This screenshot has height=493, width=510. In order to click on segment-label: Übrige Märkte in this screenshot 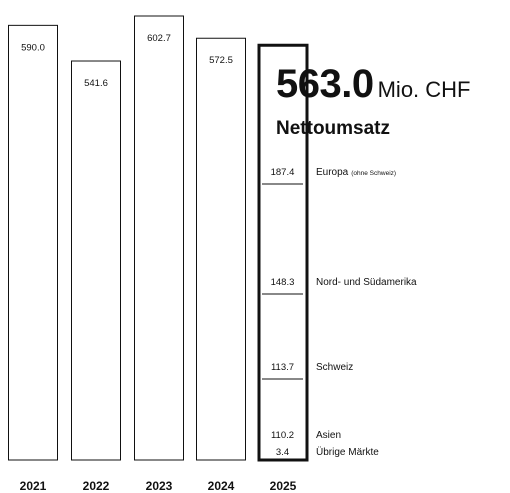, I will do `click(347, 452)`.